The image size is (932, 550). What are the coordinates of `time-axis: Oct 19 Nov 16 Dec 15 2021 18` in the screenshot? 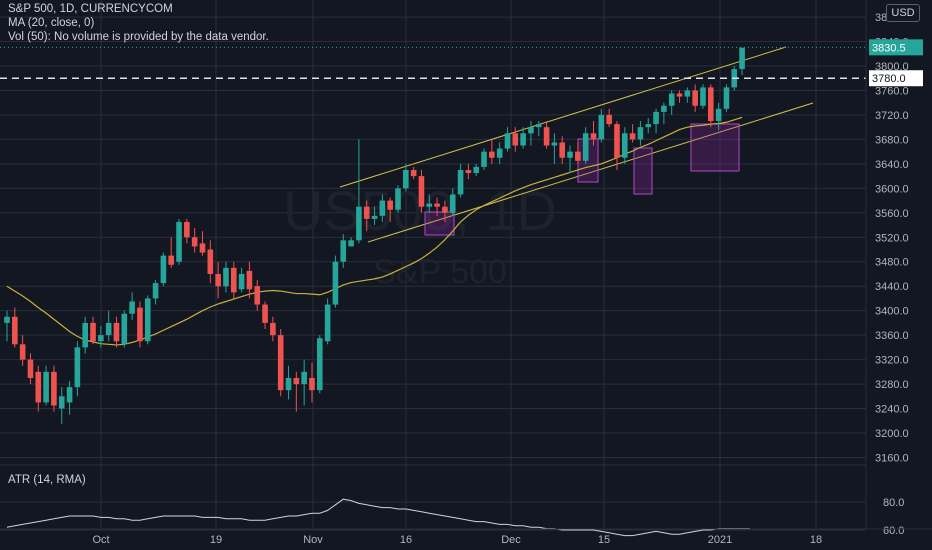 It's located at (466, 537).